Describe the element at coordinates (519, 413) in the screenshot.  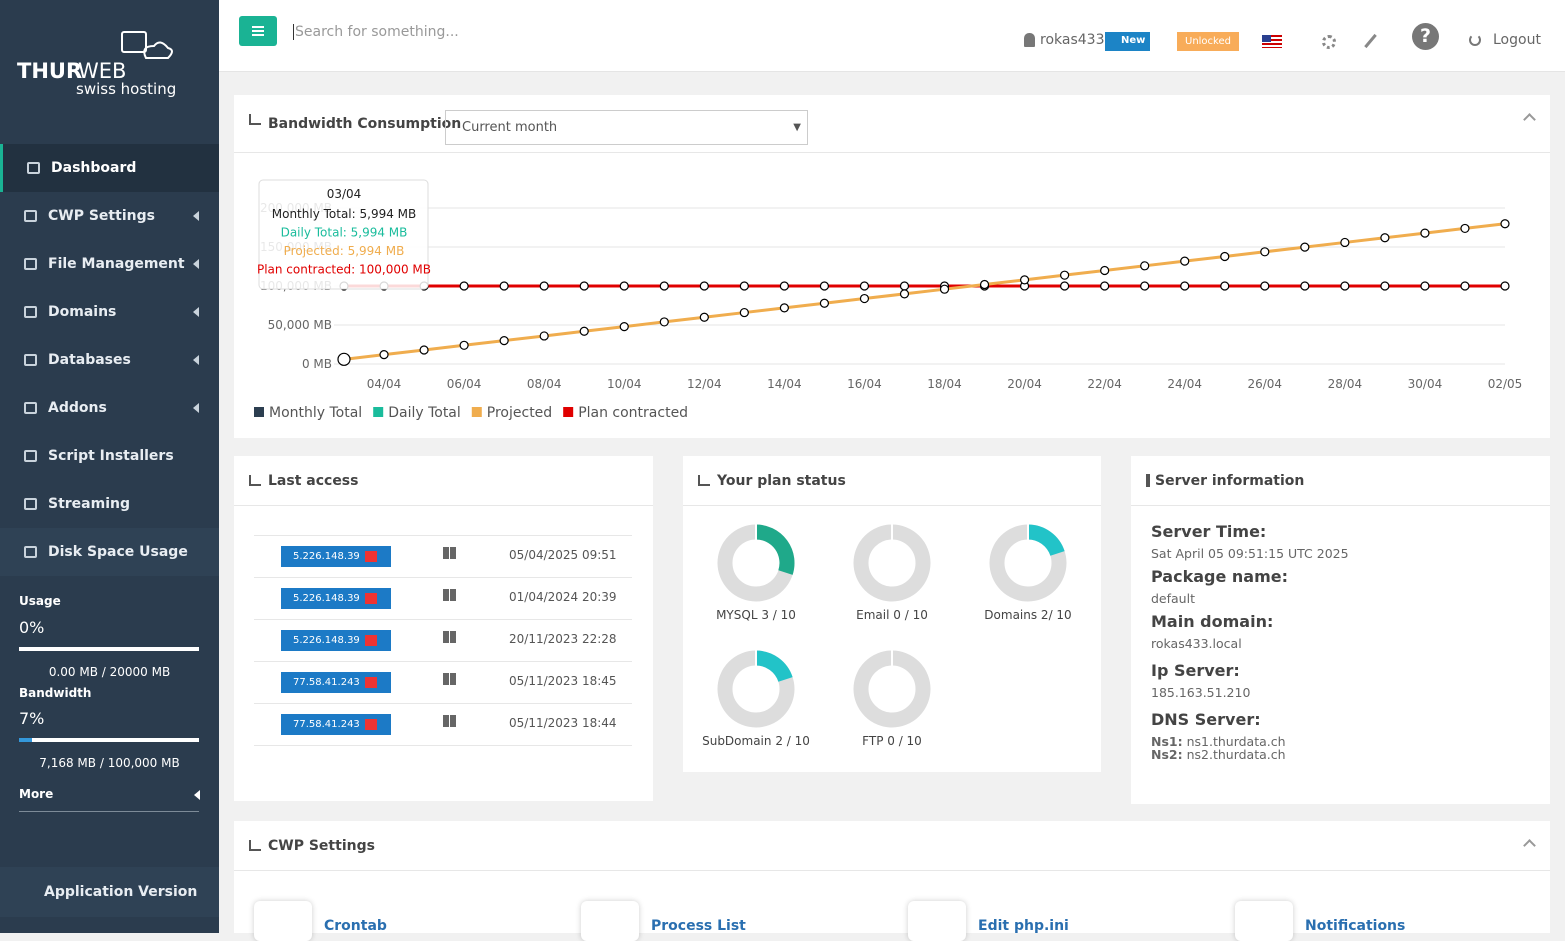
I see `legend-label: Projected` at that location.